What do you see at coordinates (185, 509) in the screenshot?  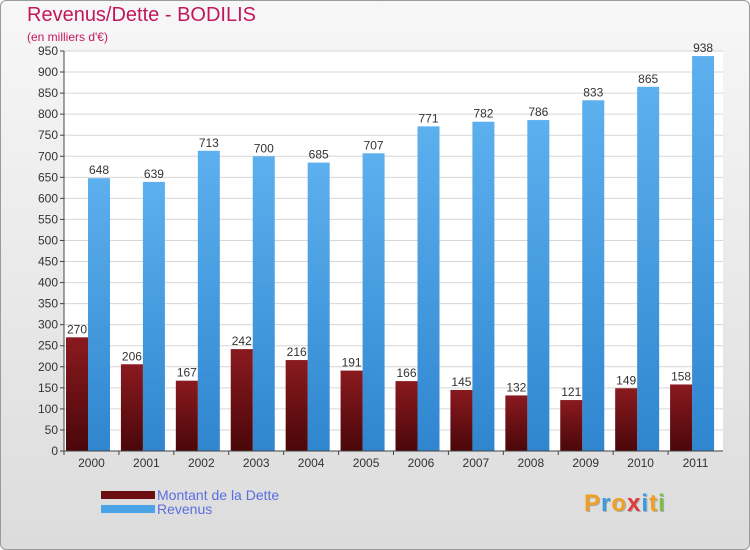 I see `legend-label-revenus: Revenus` at bounding box center [185, 509].